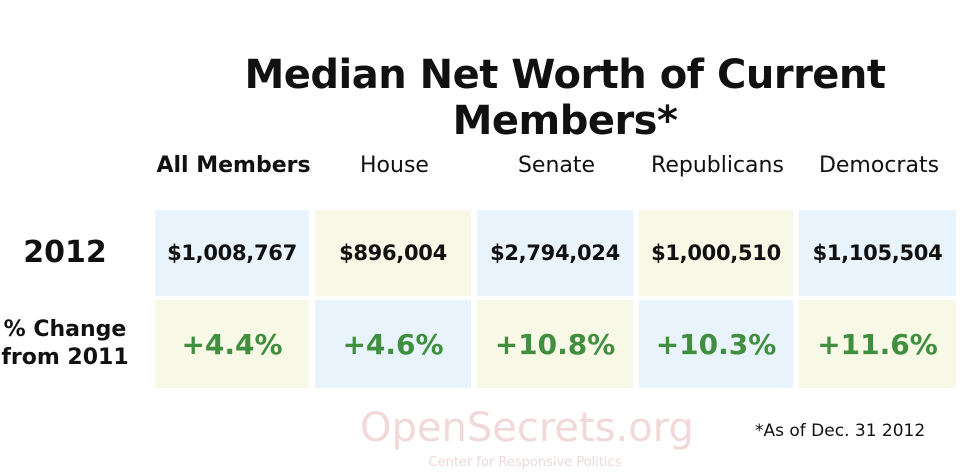 This screenshot has height=475, width=980. I want to click on title: Median Net Worth of Current Members*, so click(565, 98).